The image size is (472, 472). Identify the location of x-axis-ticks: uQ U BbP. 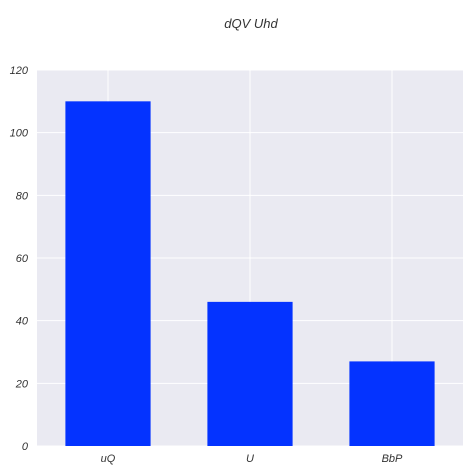
(252, 459).